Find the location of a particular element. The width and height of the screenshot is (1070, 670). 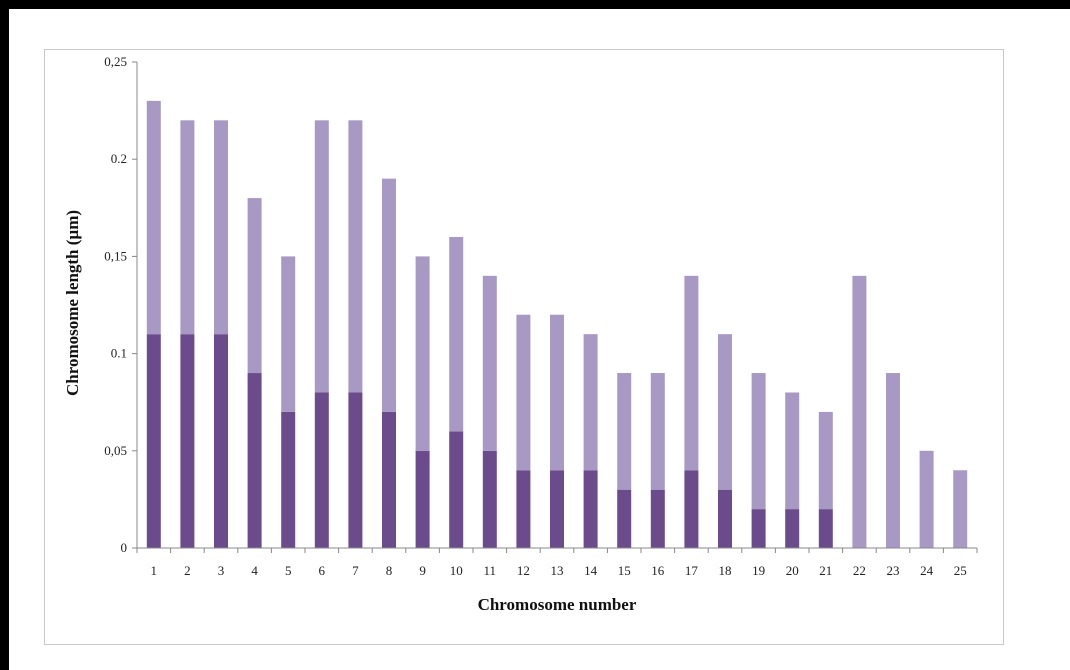

x-tick-label: 21 is located at coordinates (825, 570).